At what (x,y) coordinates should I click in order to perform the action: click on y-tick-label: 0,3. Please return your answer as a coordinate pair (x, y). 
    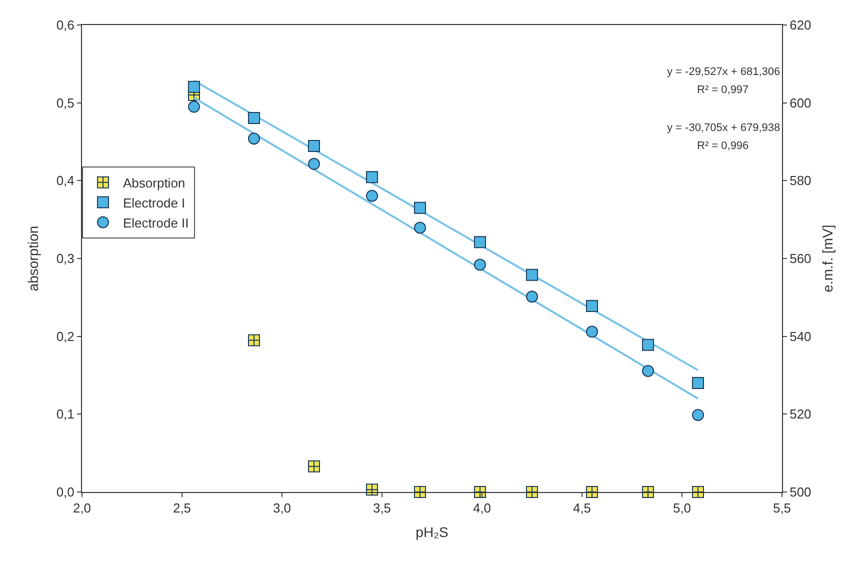
    Looking at the image, I should click on (65, 258).